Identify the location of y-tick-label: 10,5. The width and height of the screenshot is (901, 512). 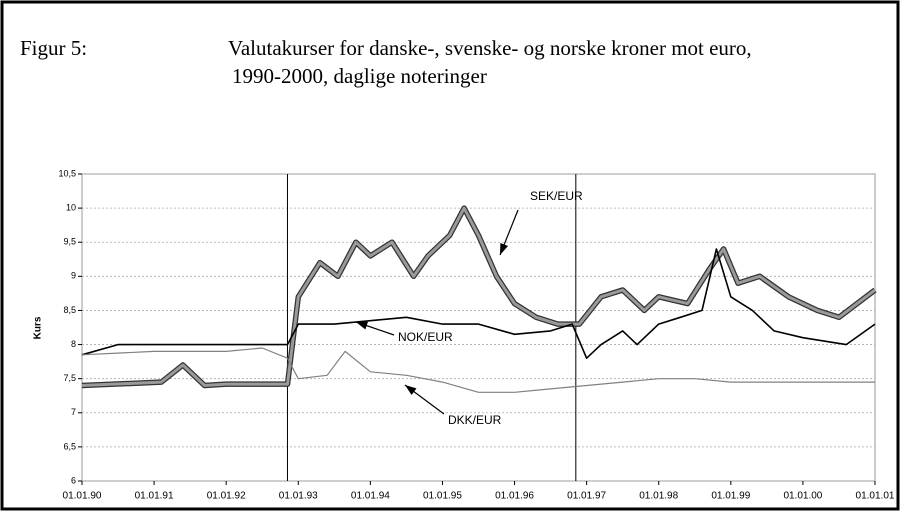
(67, 173).